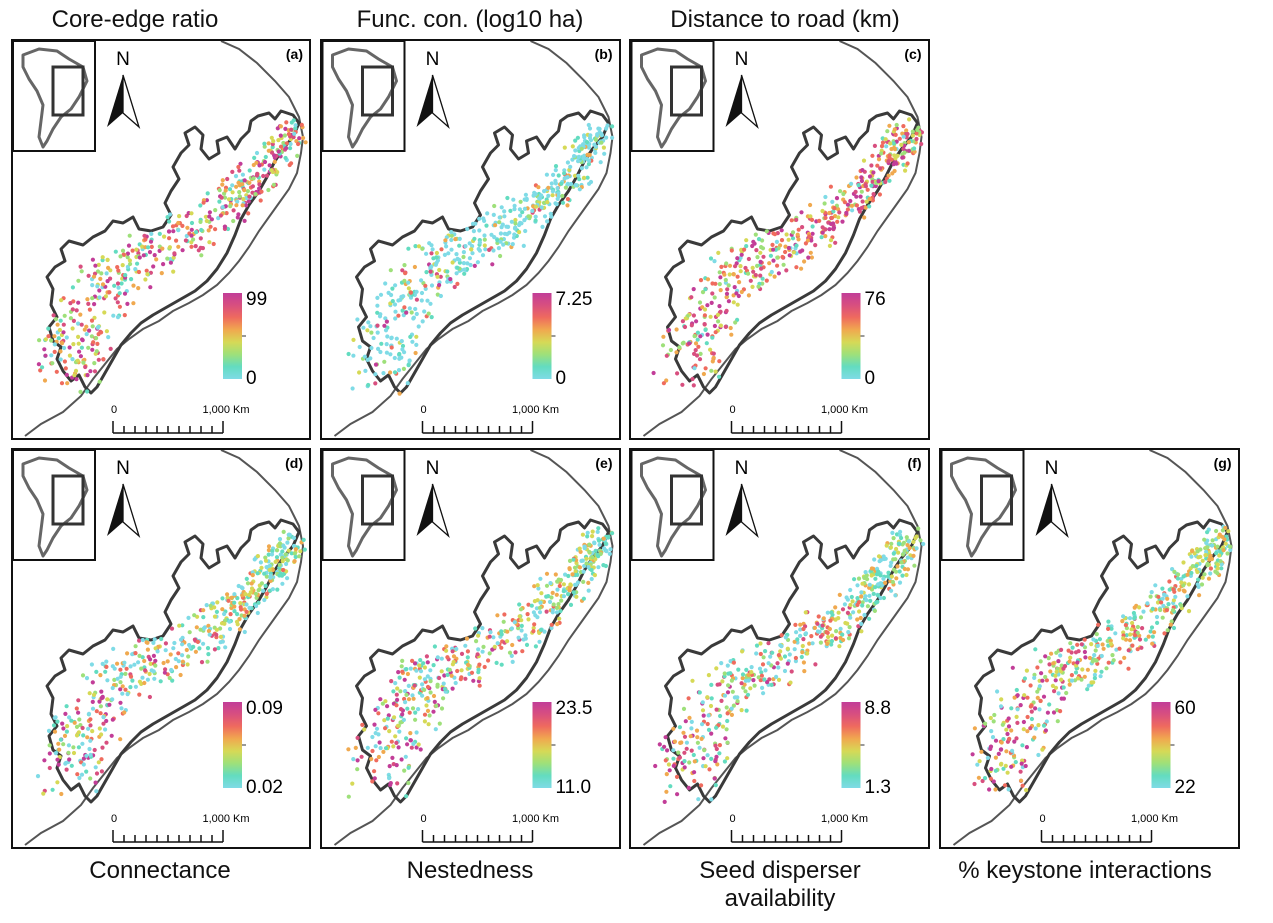 The image size is (1273, 923). I want to click on map-panel-f: N (f) 8.8 1.3 0 1,000 Km, so click(779, 648).